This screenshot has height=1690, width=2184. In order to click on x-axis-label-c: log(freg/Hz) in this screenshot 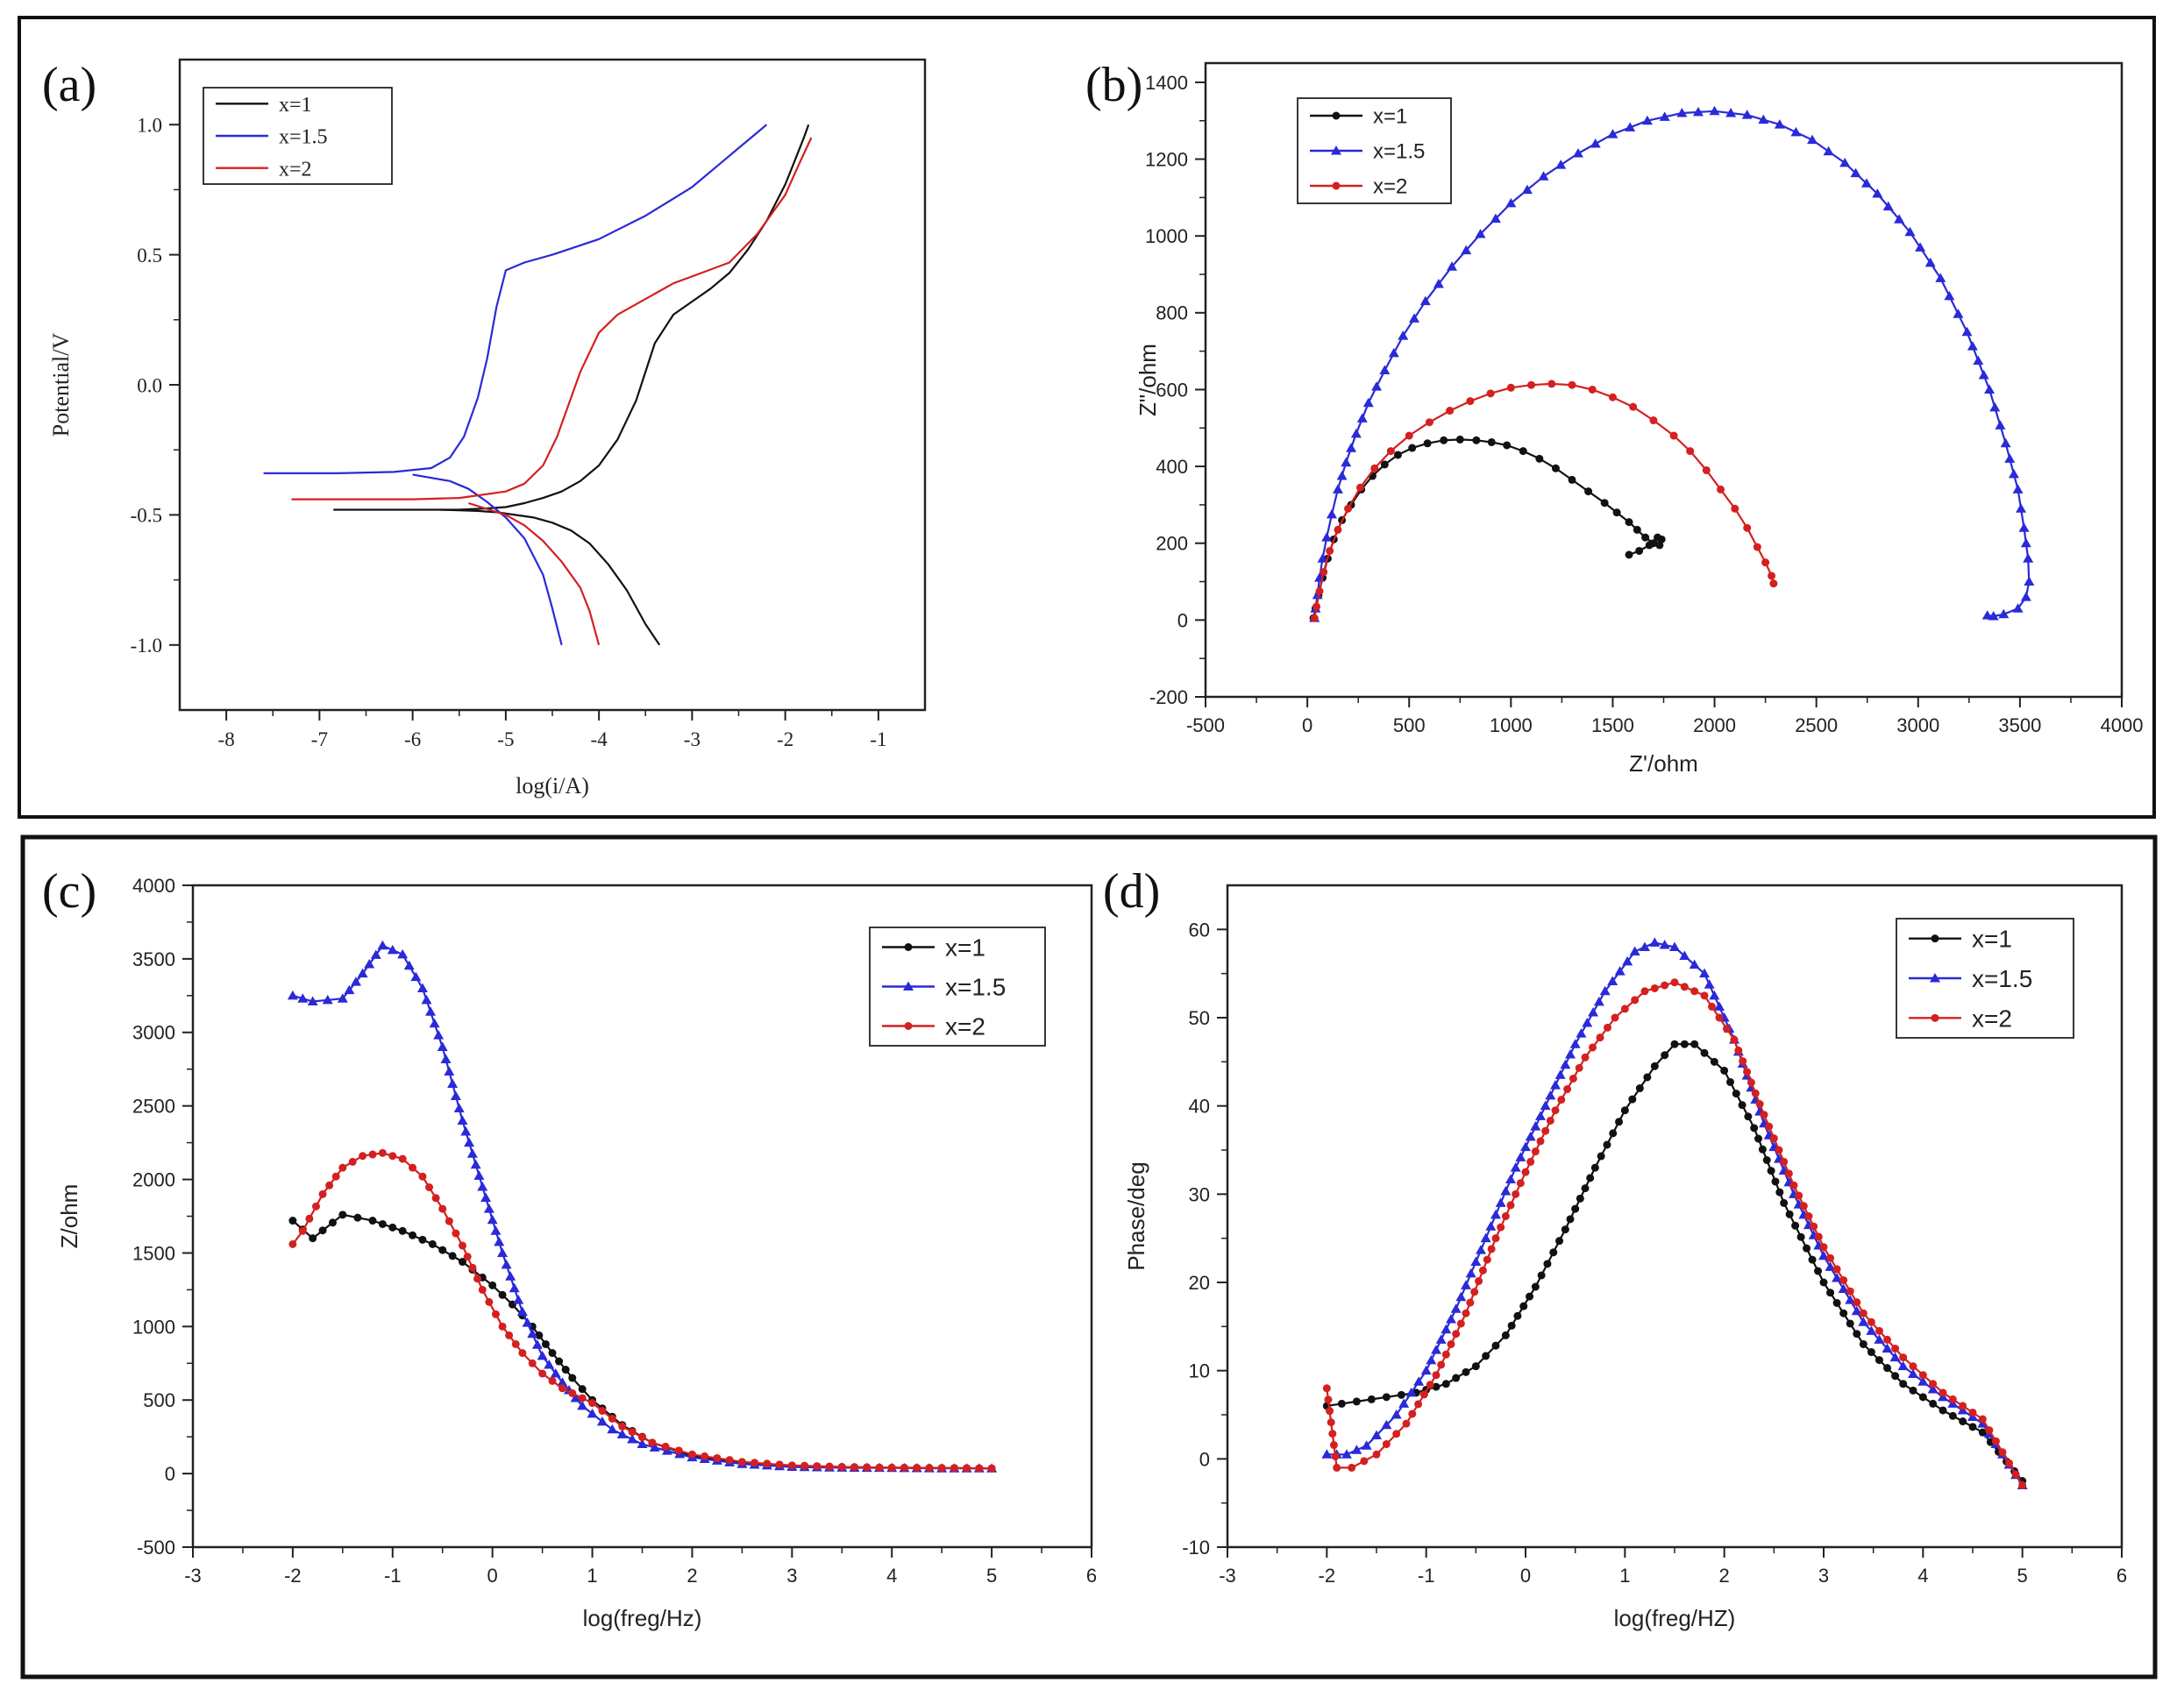, I will do `click(642, 1618)`.